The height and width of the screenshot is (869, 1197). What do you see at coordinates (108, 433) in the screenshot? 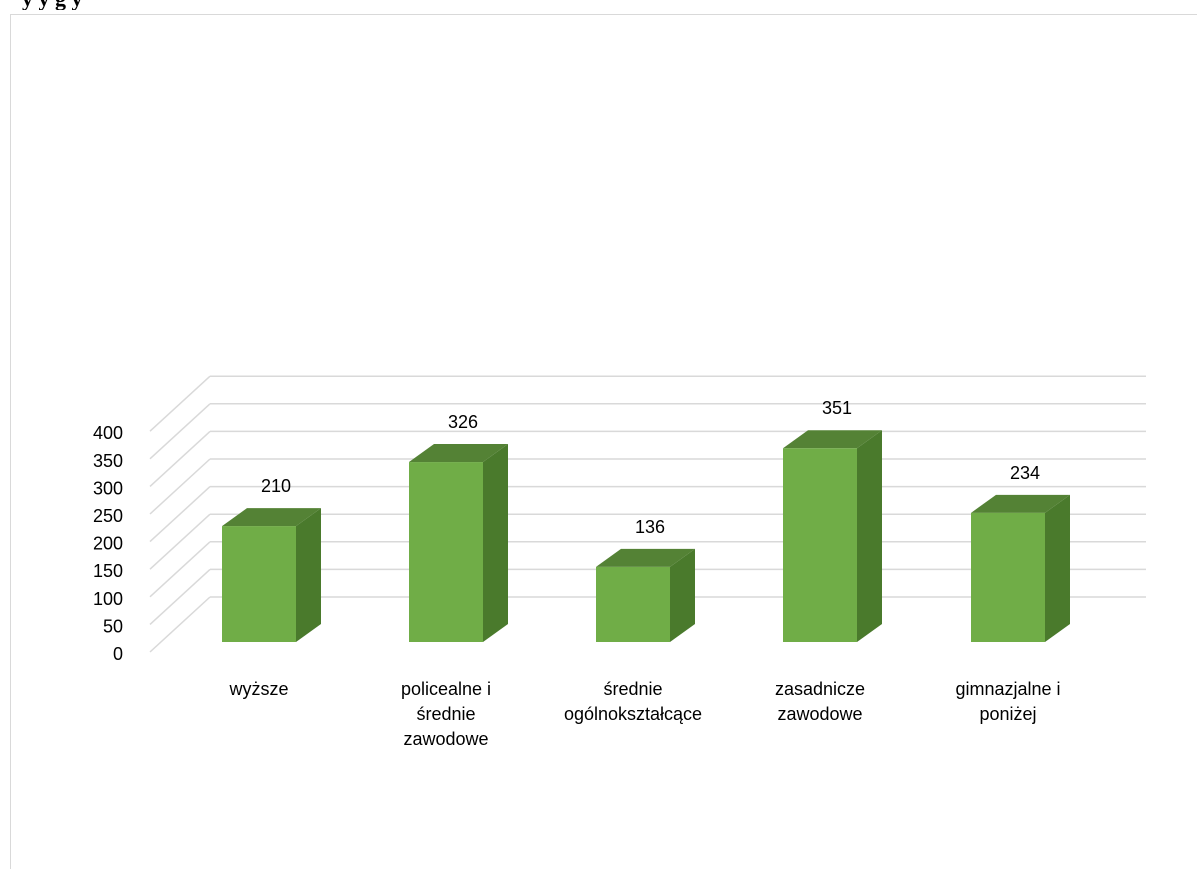
I see `y-tick-label: 400` at bounding box center [108, 433].